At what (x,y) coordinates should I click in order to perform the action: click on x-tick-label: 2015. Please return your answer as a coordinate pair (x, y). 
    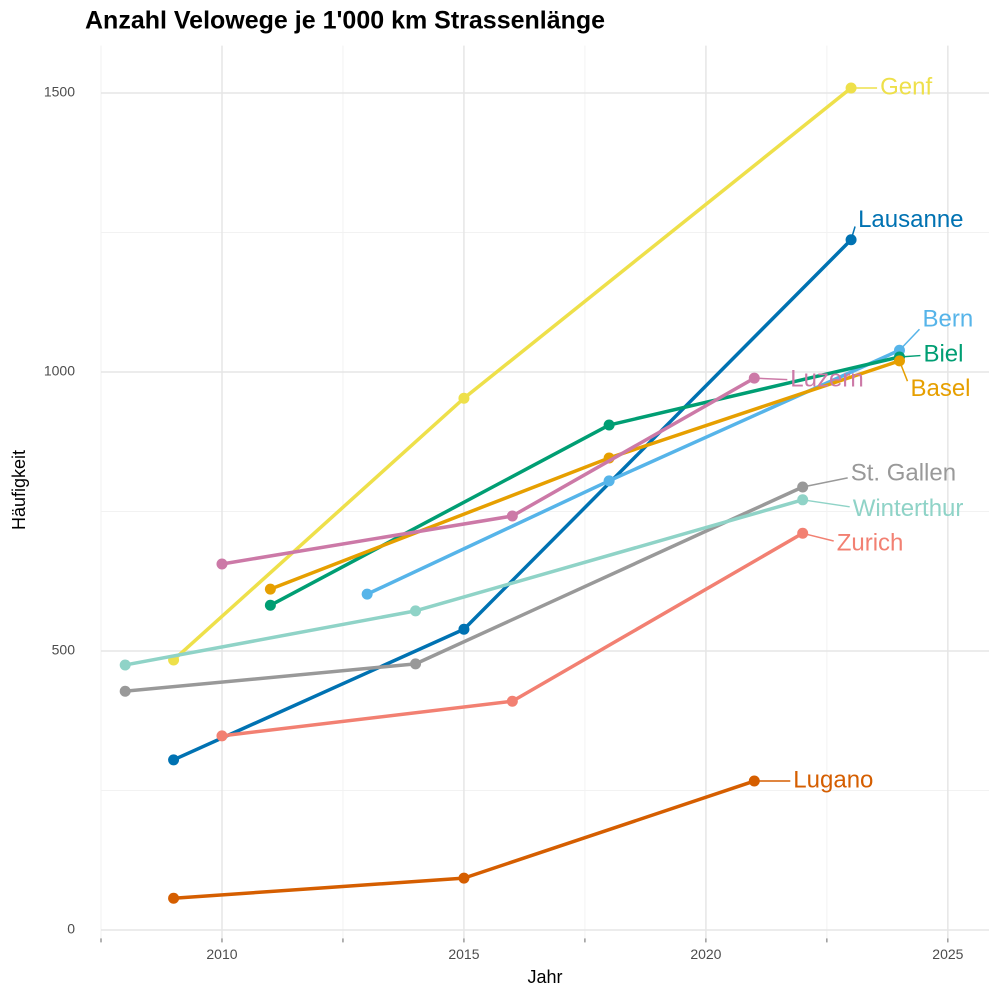
    Looking at the image, I should click on (463, 954).